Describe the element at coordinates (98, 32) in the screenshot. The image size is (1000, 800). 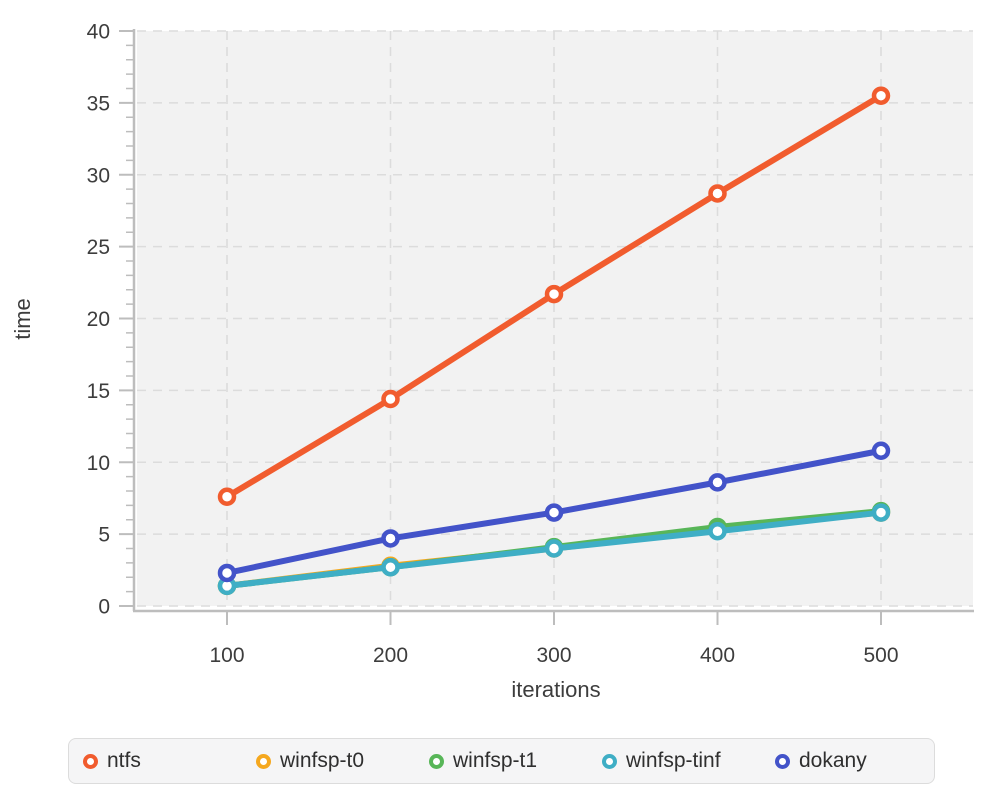
I see `y-tick-label: 40` at that location.